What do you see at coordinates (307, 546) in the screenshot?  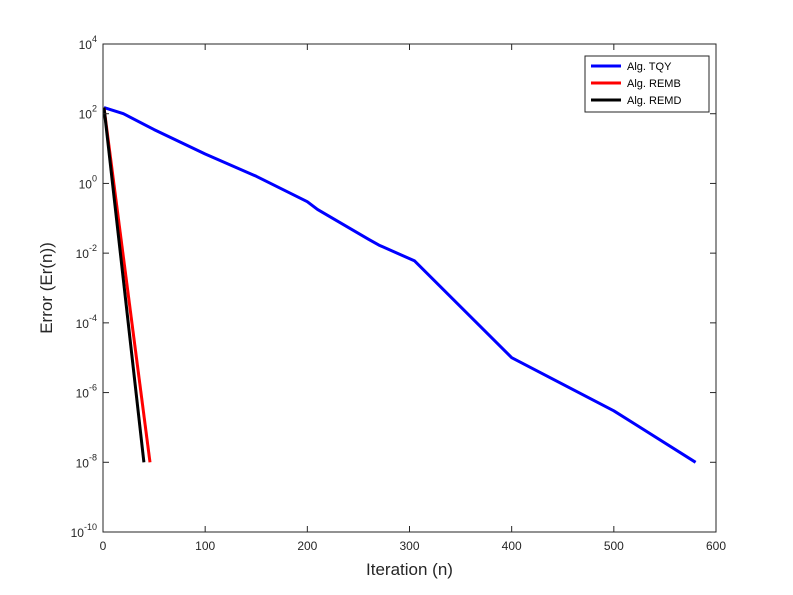 I see `x-tick-label: 200` at bounding box center [307, 546].